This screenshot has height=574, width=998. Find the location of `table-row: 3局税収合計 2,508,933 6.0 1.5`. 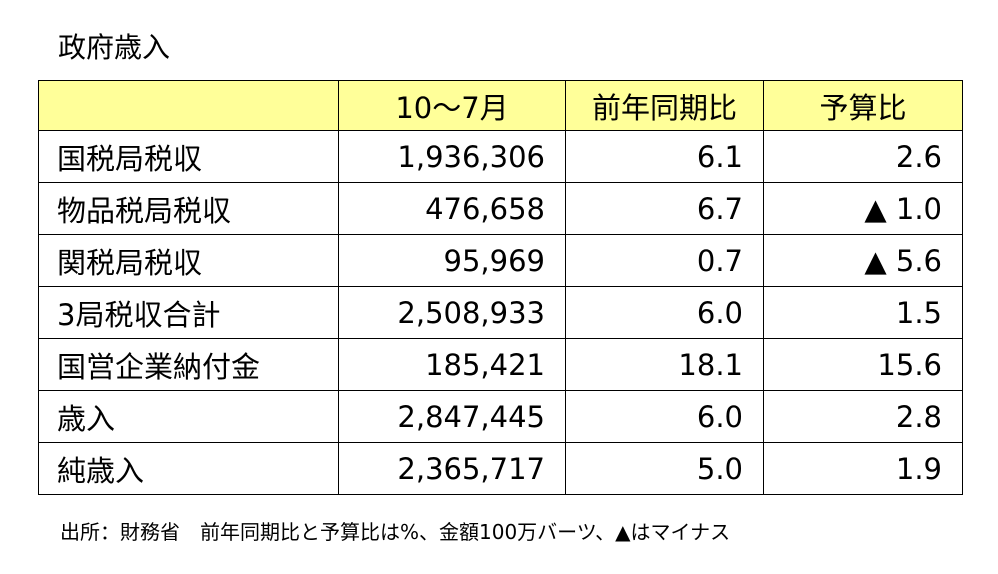

table-row: 3局税収合計 2,508,933 6.0 1.5 is located at coordinates (500, 312).